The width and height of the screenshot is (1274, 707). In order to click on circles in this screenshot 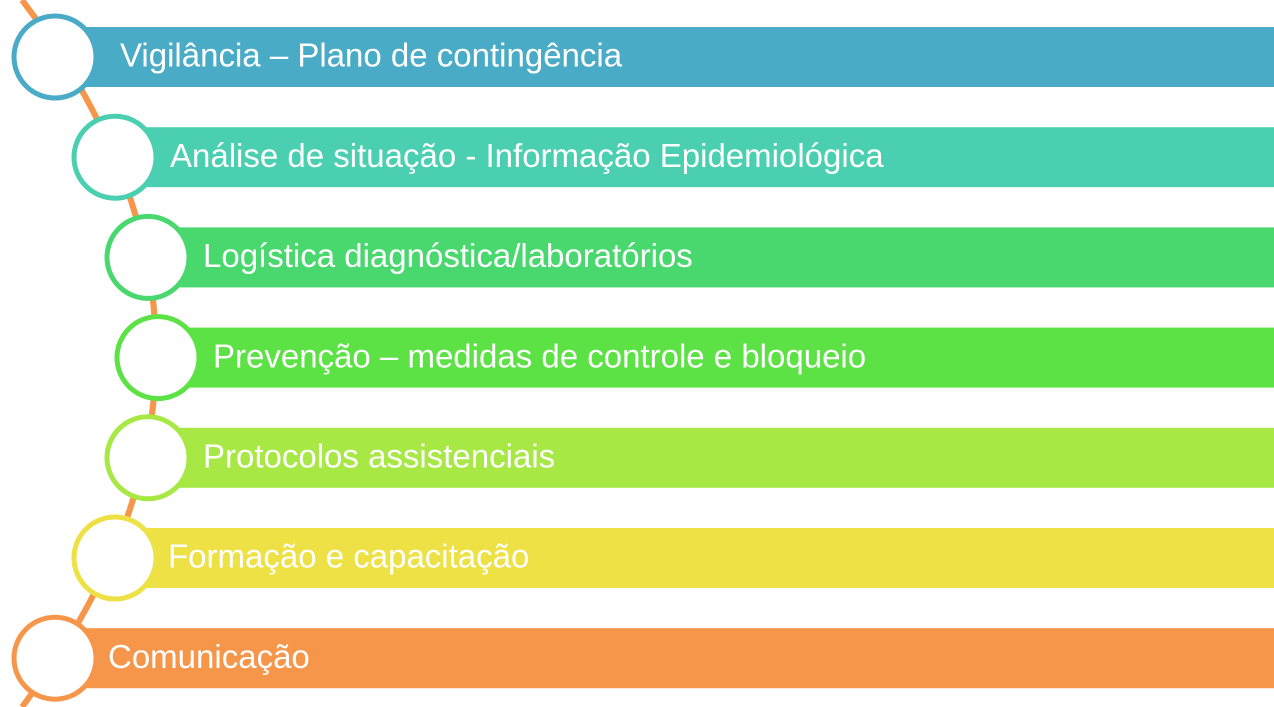, I will do `click(106, 357)`.